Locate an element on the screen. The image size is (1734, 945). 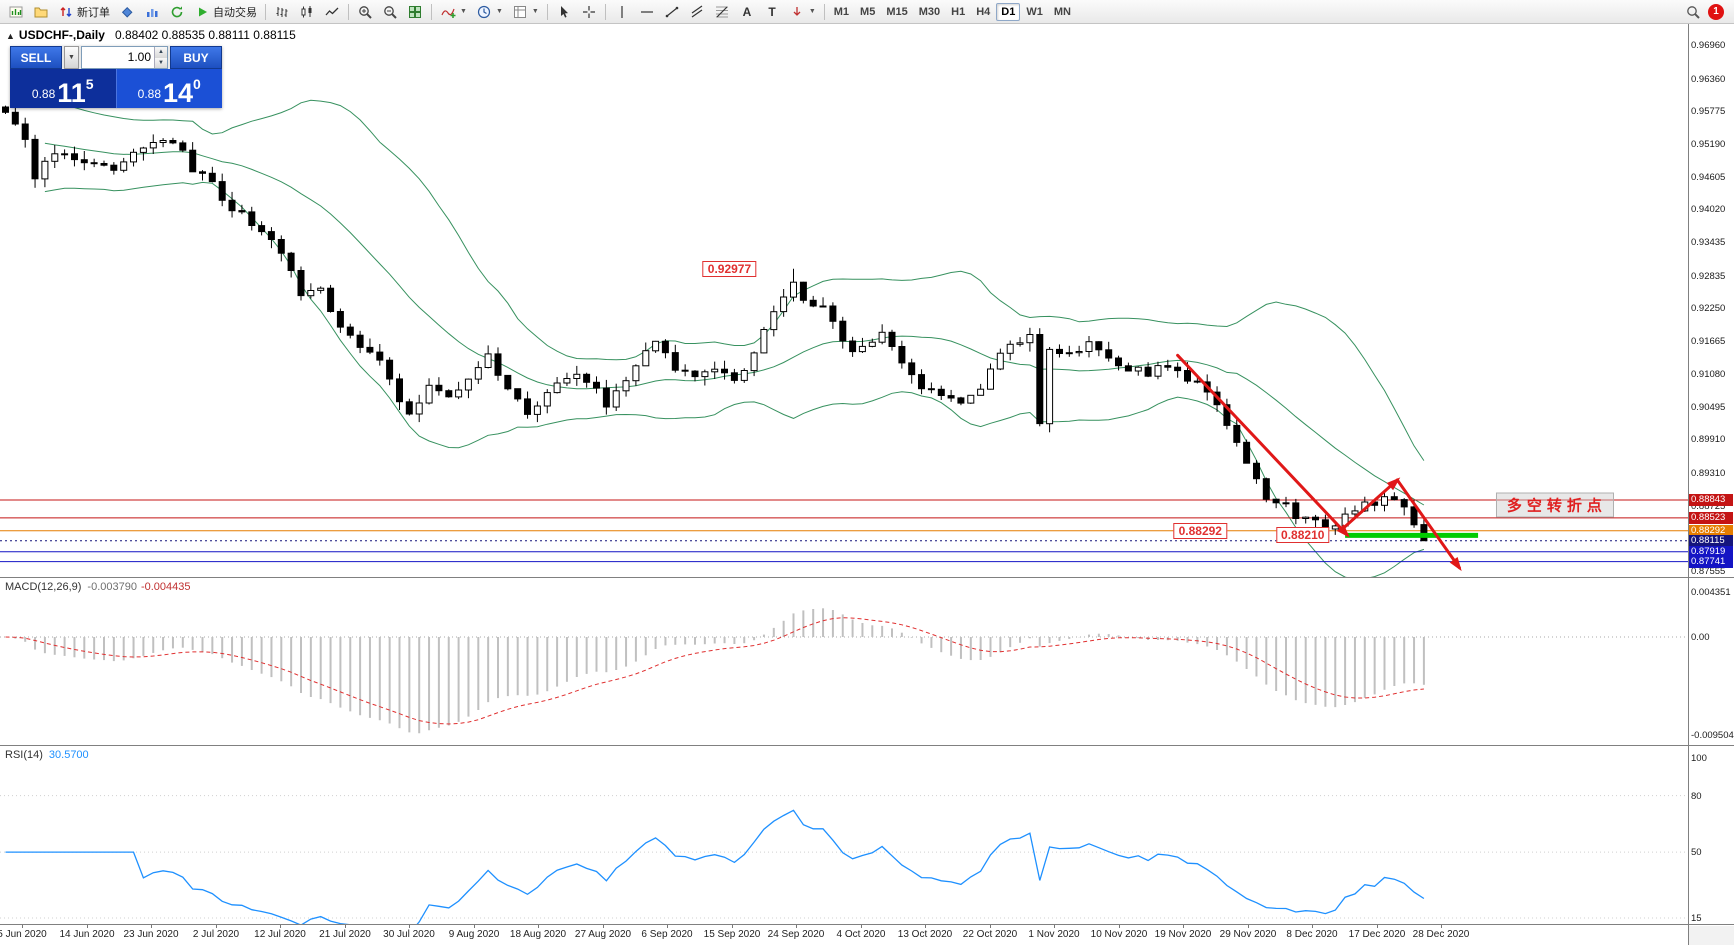
new-chart-button is located at coordinates (16, 12).